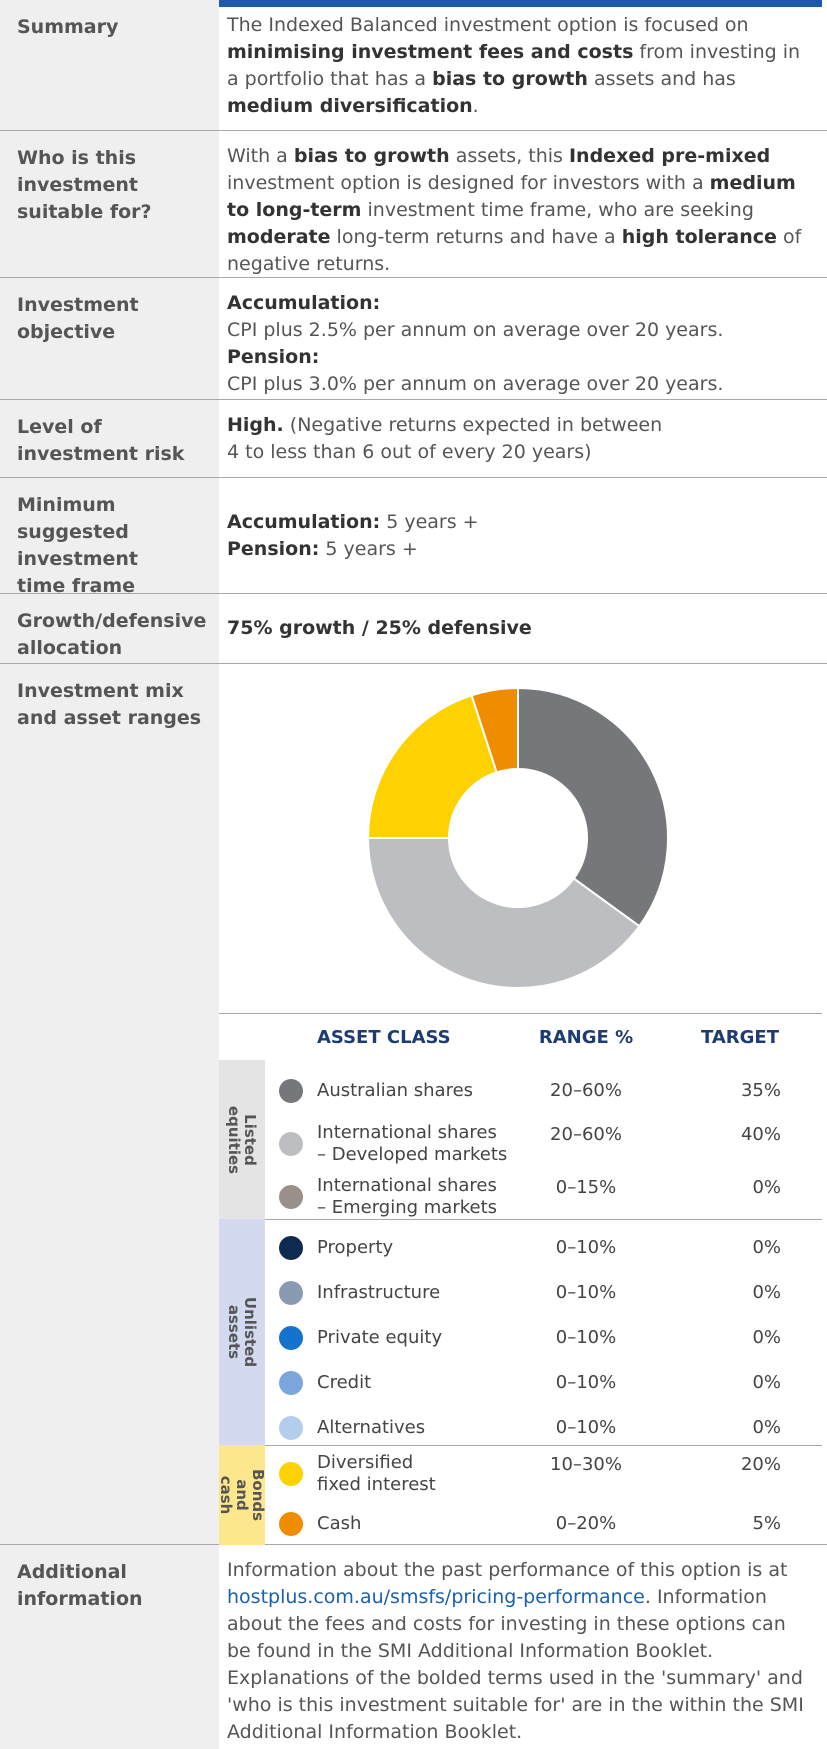 The image size is (827, 1749). Describe the element at coordinates (109, 628) in the screenshot. I see `row-label: Growth/defensive allocation` at that location.